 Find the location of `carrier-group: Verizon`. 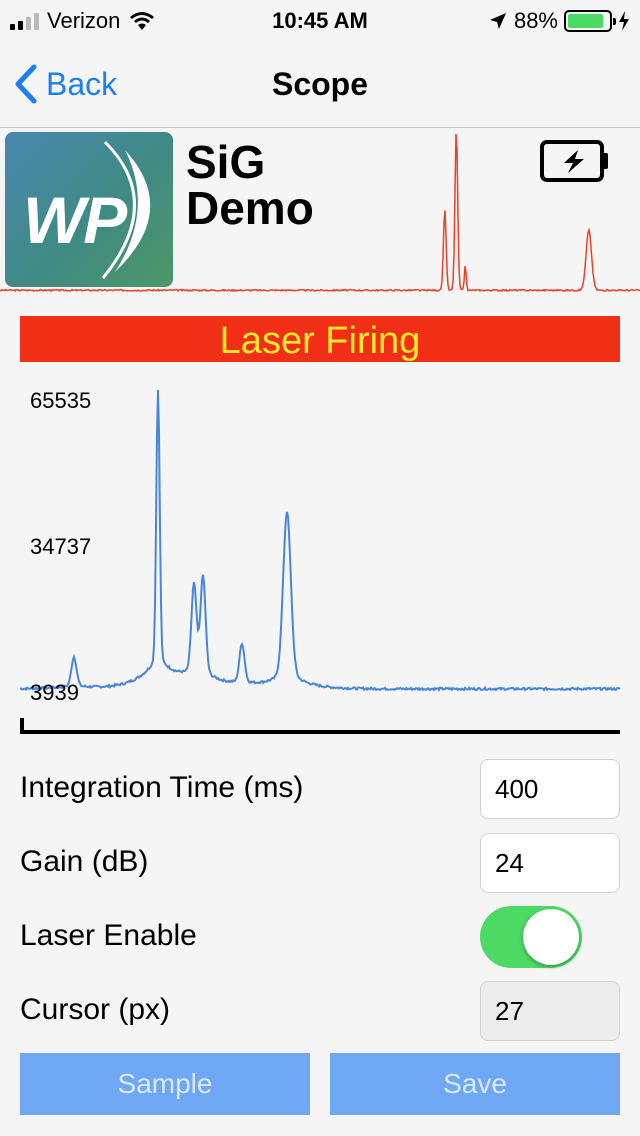

carrier-group: Verizon is located at coordinates (83, 21).